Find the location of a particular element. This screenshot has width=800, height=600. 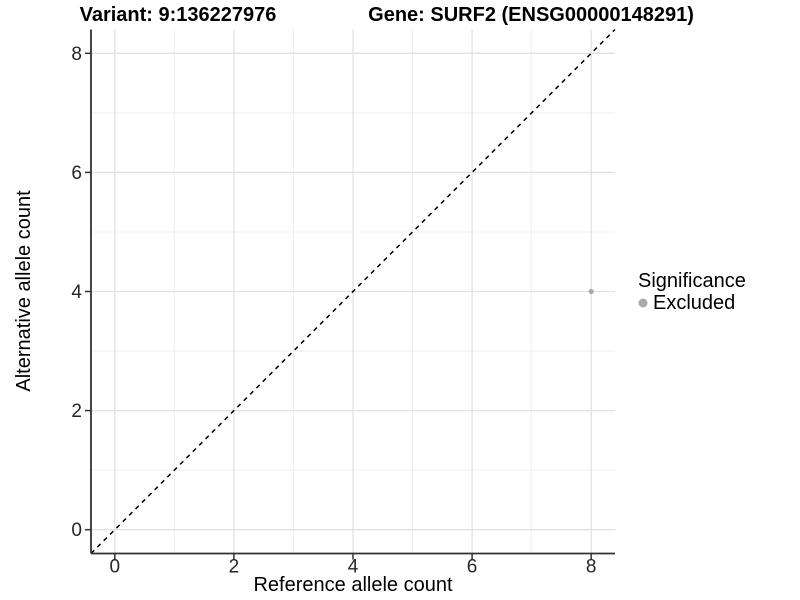

x-tick-label: 0 is located at coordinates (115, 567).